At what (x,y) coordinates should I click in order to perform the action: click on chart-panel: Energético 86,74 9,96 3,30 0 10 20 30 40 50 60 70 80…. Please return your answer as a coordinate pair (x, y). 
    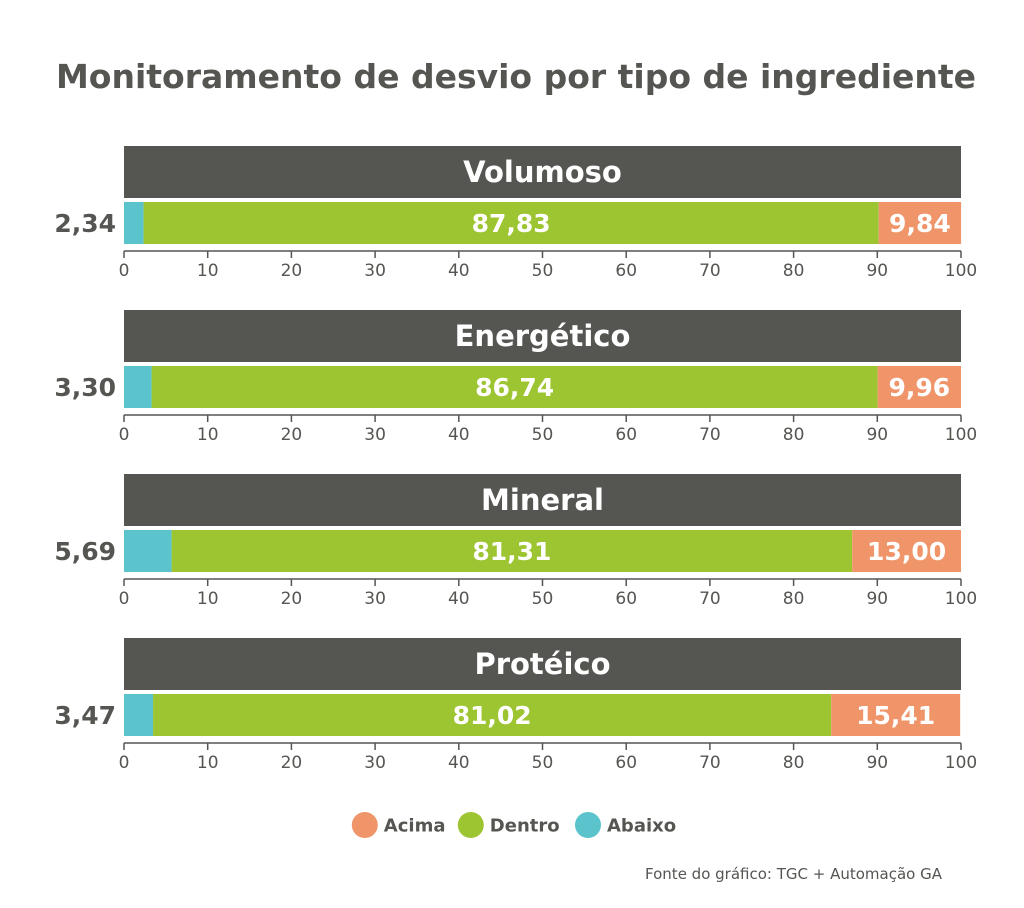
    Looking at the image, I should click on (515, 377).